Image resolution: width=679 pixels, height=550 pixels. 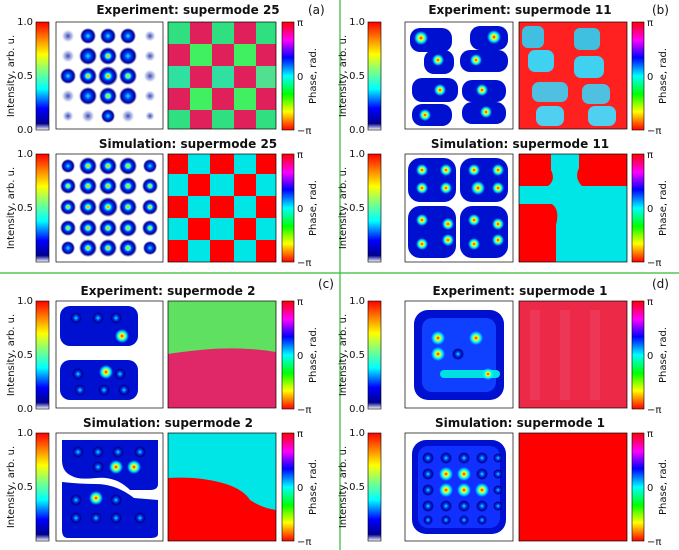 What do you see at coordinates (288, 355) in the screenshot?
I see `phase-colorbar-c-top` at bounding box center [288, 355].